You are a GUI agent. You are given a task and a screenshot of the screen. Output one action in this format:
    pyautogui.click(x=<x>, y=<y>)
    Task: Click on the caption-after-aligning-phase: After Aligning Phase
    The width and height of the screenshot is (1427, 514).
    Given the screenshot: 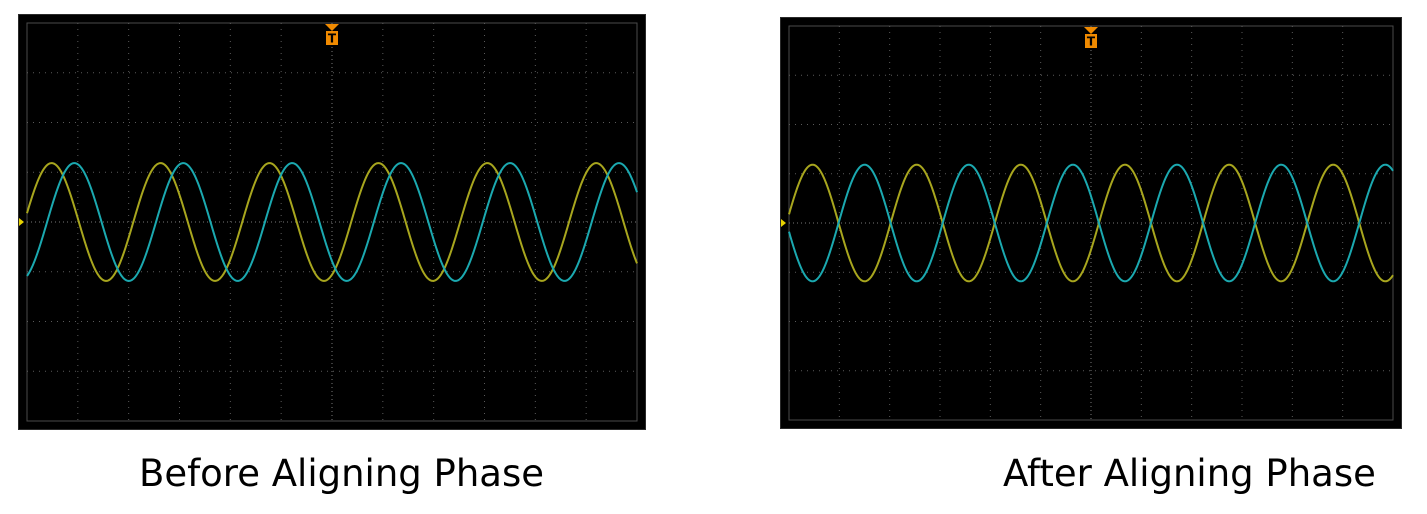 What is the action you would take?
    pyautogui.click(x=1189, y=473)
    